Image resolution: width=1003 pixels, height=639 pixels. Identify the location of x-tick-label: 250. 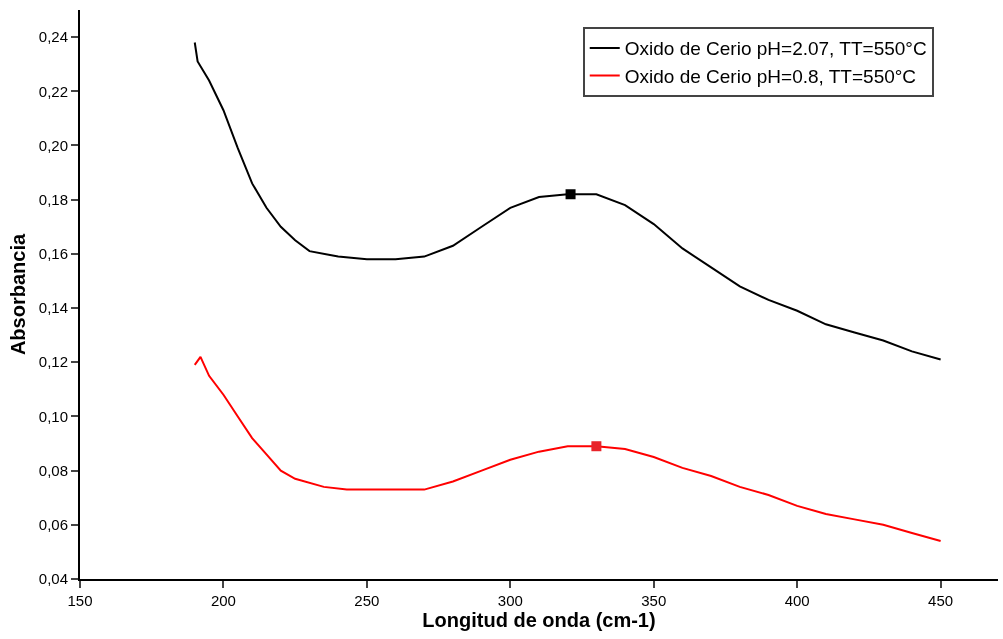
(367, 600).